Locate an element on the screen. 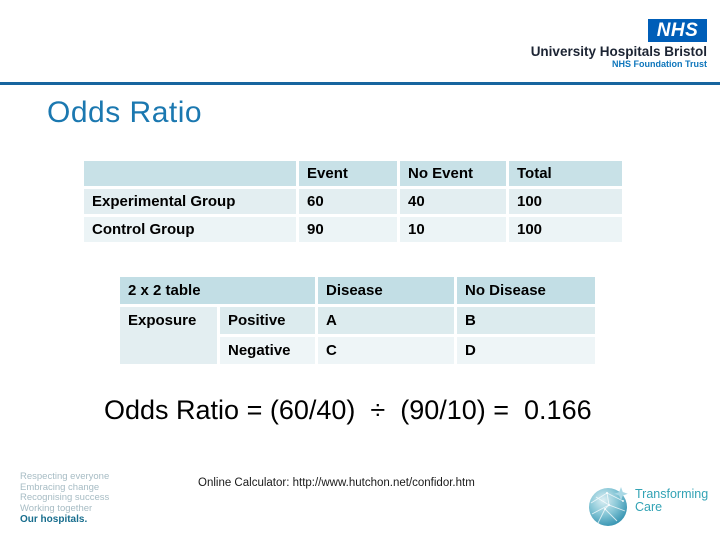 The height and width of the screenshot is (540, 720). table-row-label: Positive is located at coordinates (267, 320).